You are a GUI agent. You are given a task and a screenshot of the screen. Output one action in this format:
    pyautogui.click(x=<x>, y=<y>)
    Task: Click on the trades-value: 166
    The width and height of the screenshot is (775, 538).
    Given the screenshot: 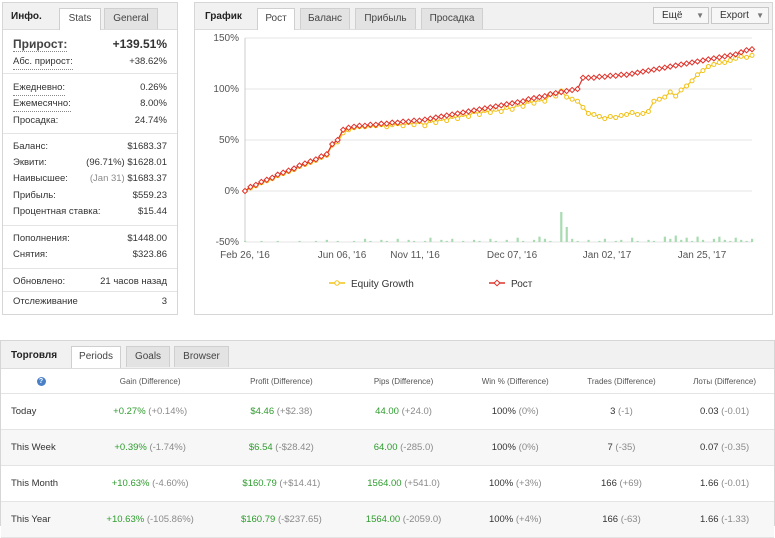 What is the action you would take?
    pyautogui.click(x=609, y=483)
    